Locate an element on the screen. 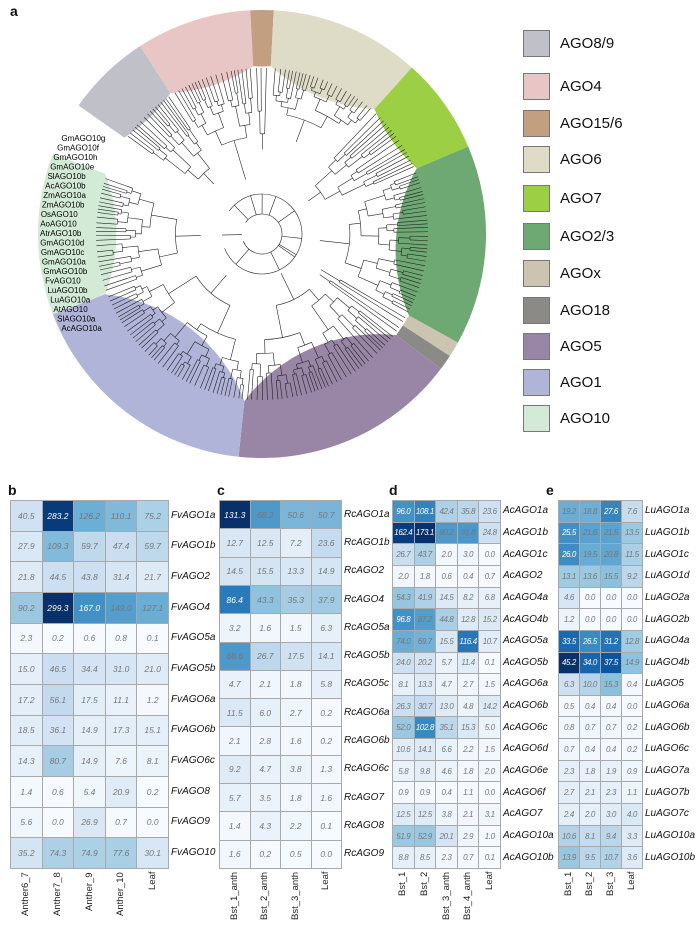  heatmap-cell: 21.5 is located at coordinates (611, 533).